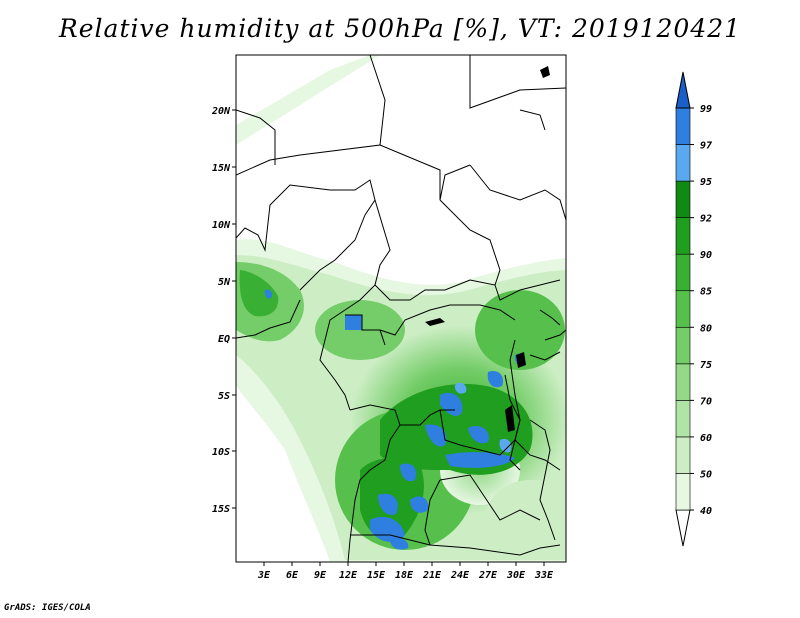  What do you see at coordinates (706, 474) in the screenshot?
I see `colorbar-label: 50` at bounding box center [706, 474].